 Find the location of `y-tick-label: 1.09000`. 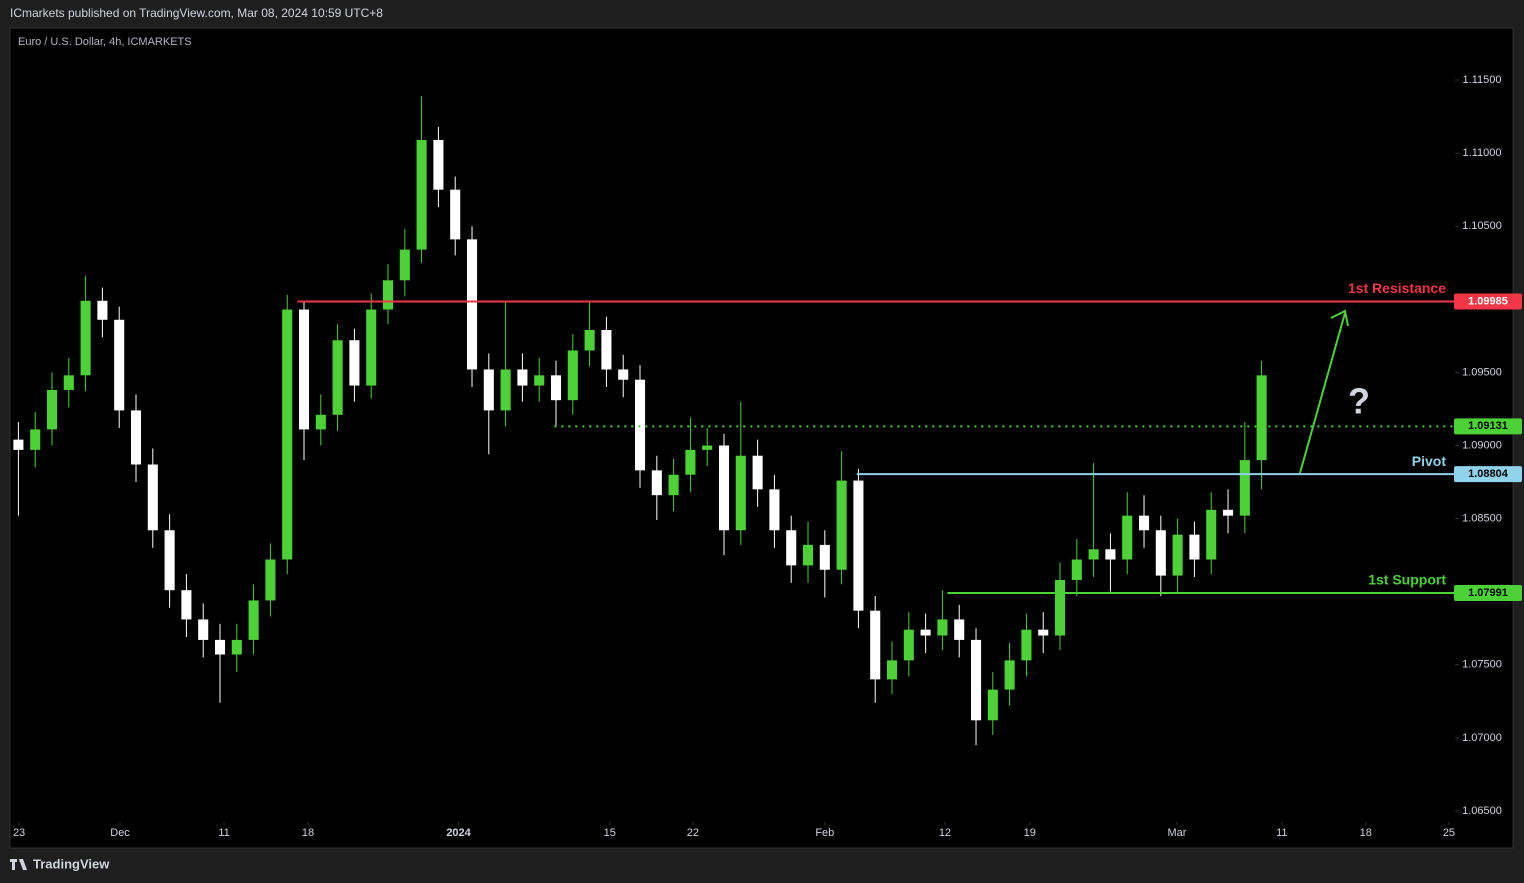

y-tick-label: 1.09000 is located at coordinates (1482, 445).